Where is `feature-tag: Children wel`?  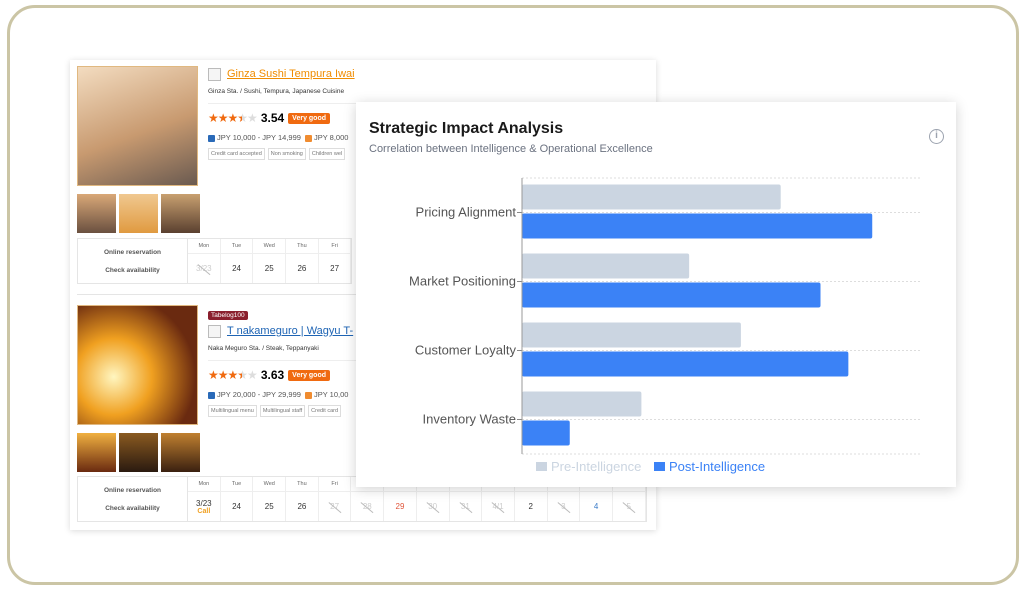 feature-tag: Children wel is located at coordinates (327, 154).